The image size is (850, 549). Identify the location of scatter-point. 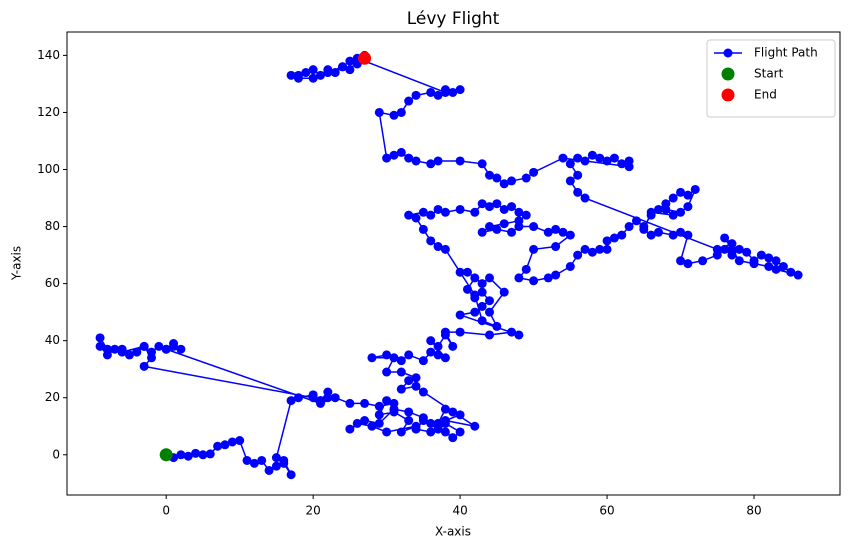
(166, 455).